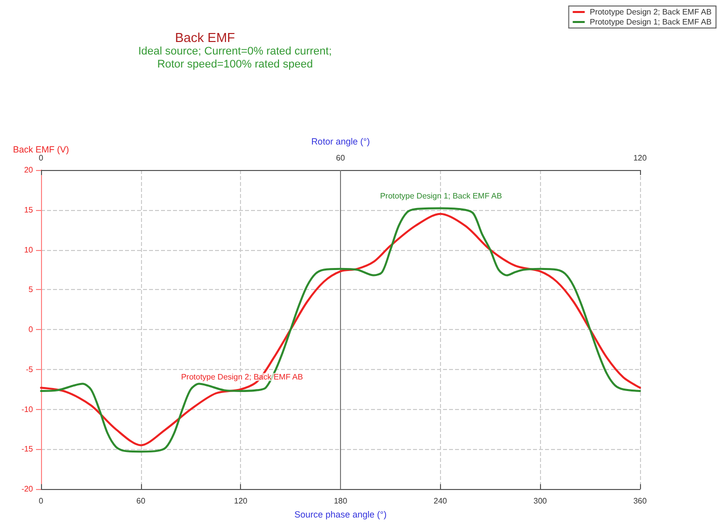 The width and height of the screenshot is (718, 524). Describe the element at coordinates (31, 289) in the screenshot. I see `y-tick-label: 5` at that location.